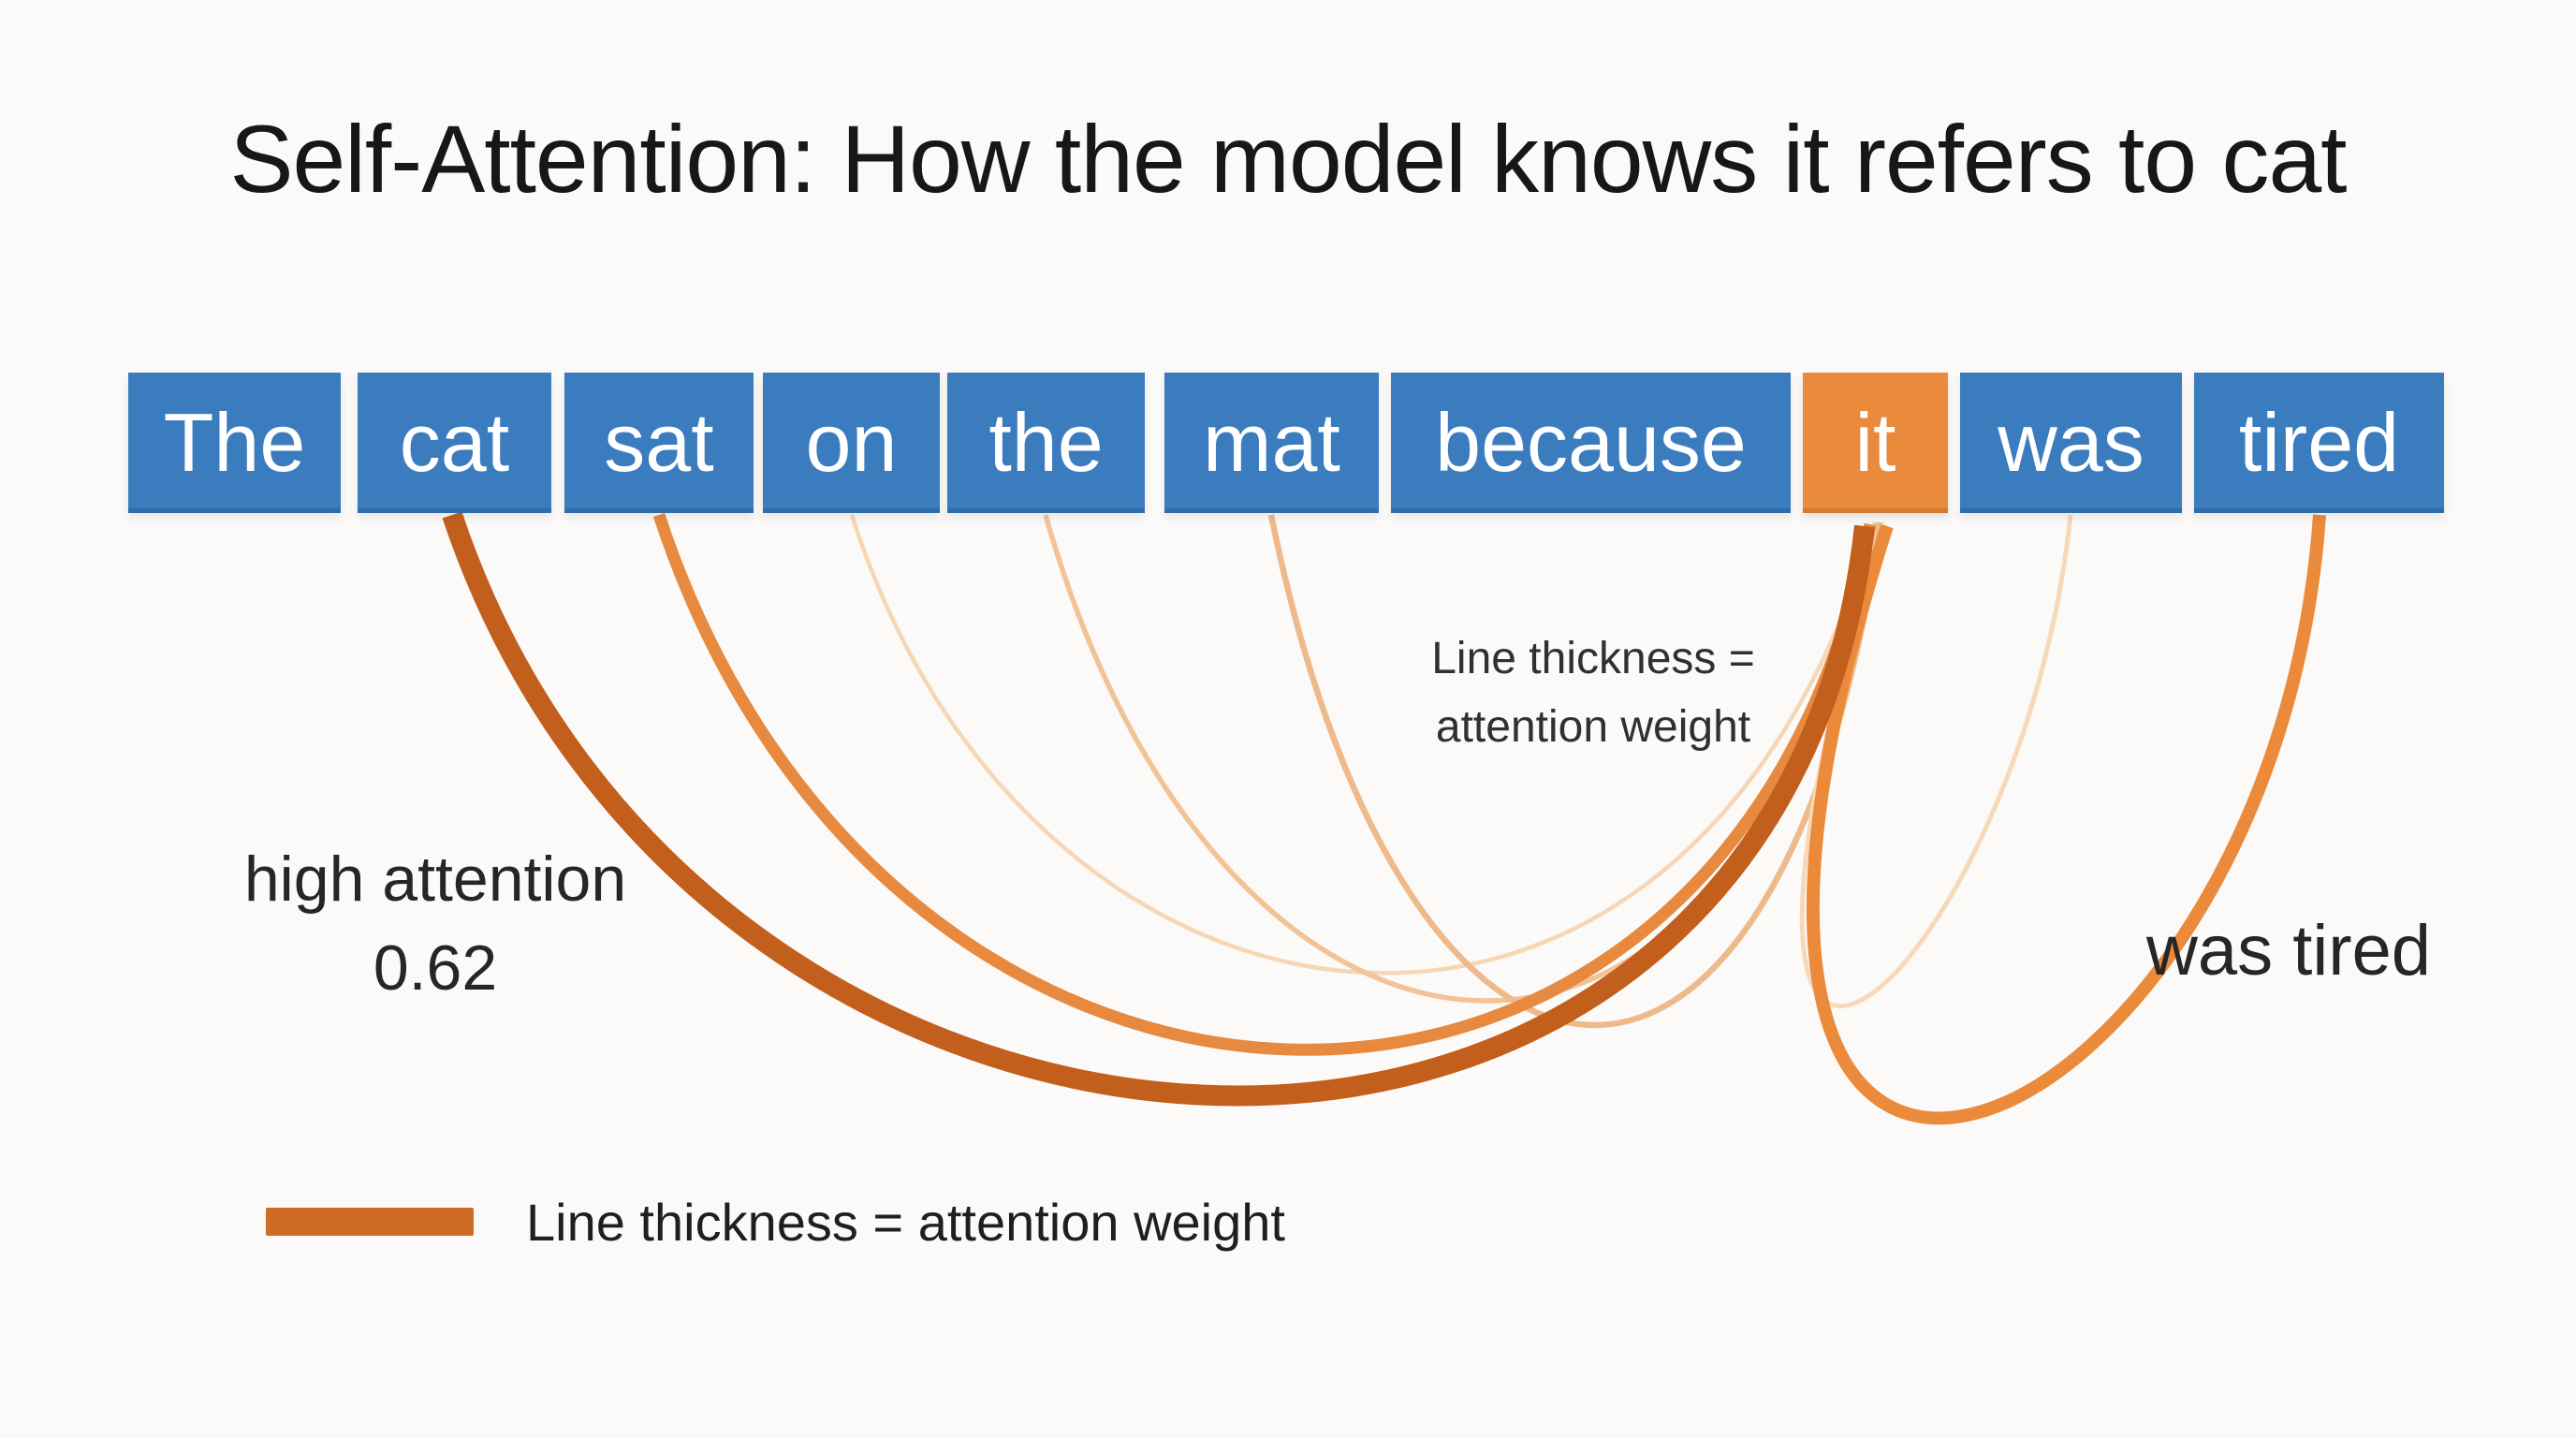 The height and width of the screenshot is (1438, 2576). What do you see at coordinates (1593, 658) in the screenshot?
I see `center-annotation-line1: Line thickness =` at bounding box center [1593, 658].